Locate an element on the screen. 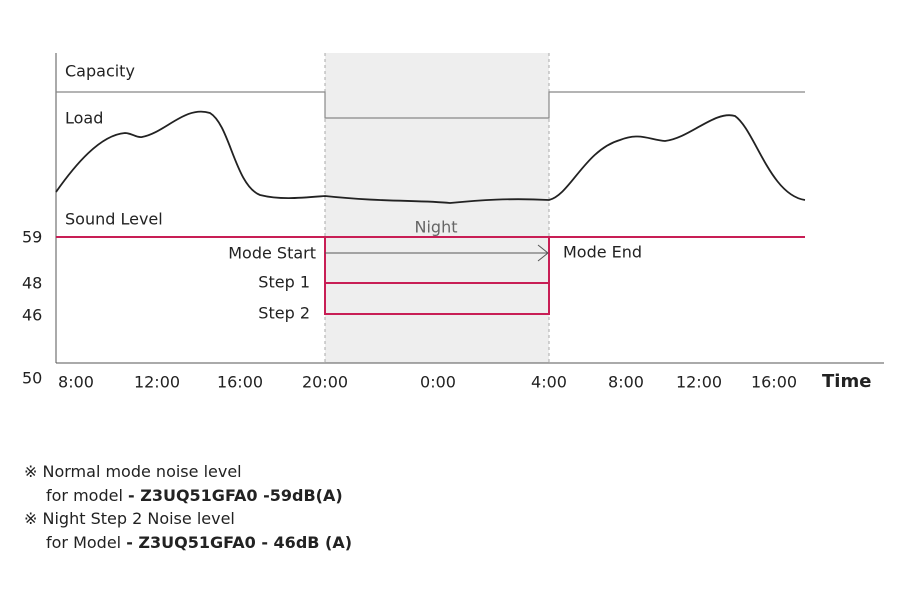 This screenshot has height=595, width=911. mode-end-label: Mode End is located at coordinates (602, 252).